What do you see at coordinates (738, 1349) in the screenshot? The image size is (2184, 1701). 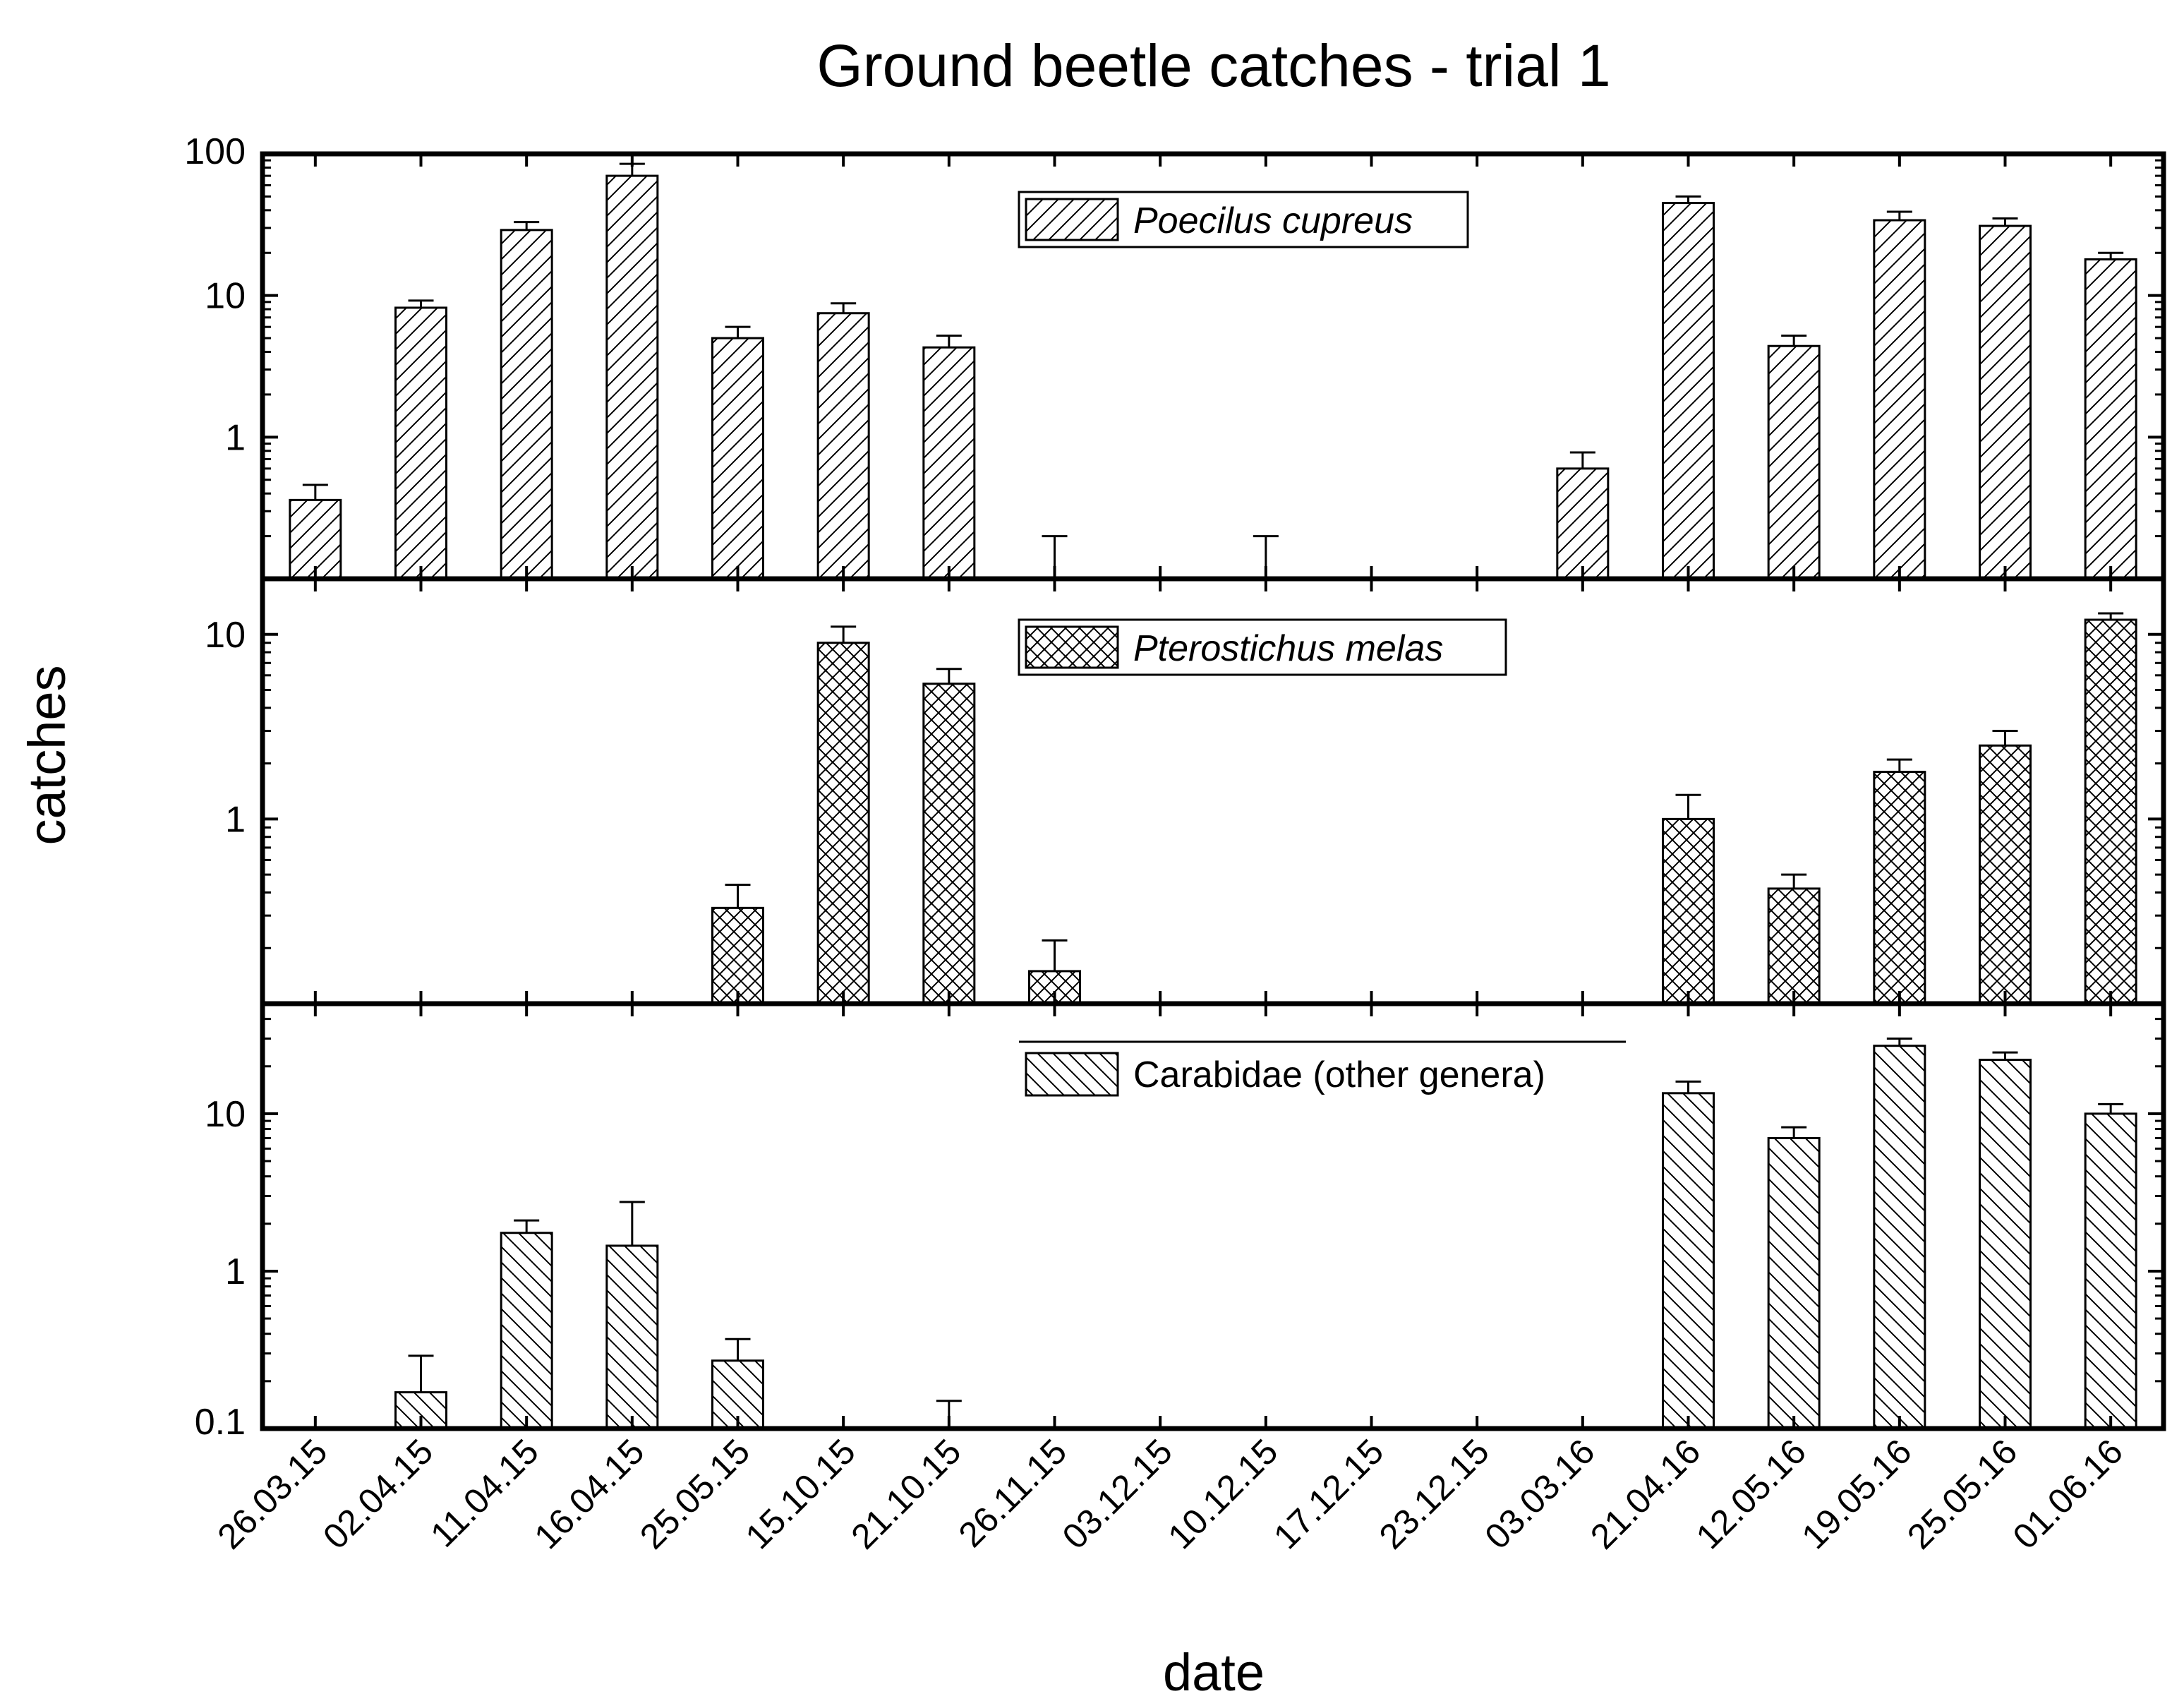 I see `error-bar-3-25.05.15` at bounding box center [738, 1349].